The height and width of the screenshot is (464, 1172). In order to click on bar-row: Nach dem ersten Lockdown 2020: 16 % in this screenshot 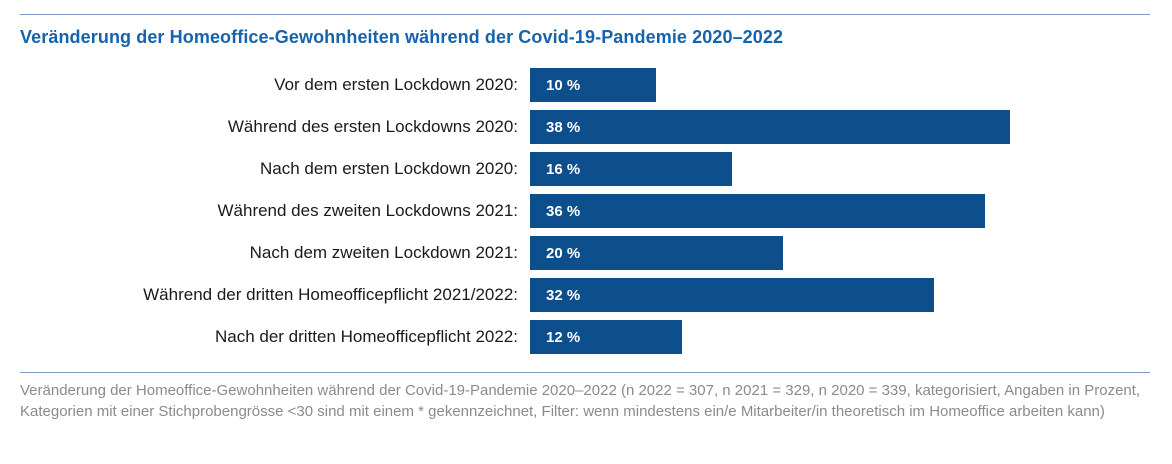, I will do `click(585, 169)`.